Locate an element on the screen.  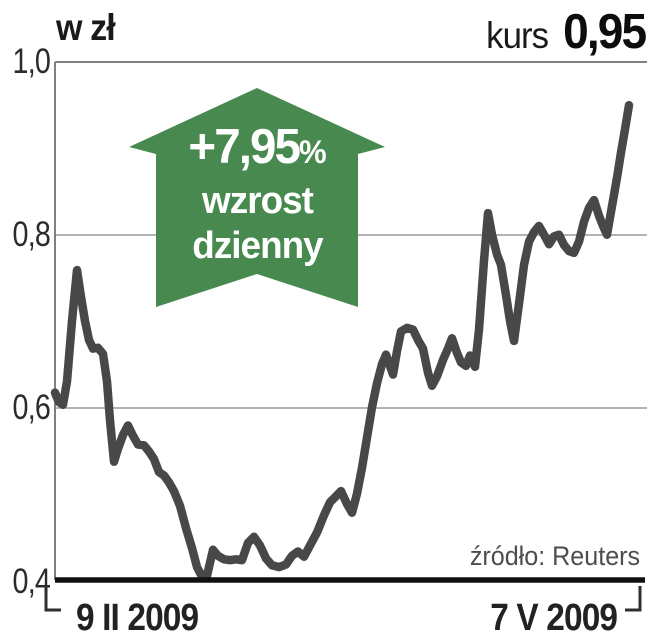
y-tick-0.8: 0,8 is located at coordinates (31, 234).